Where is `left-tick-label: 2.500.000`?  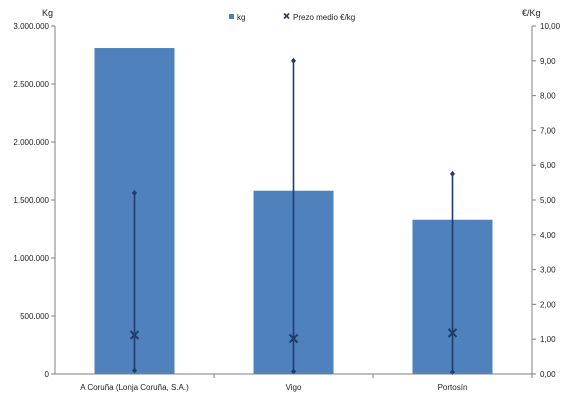
left-tick-label: 2.500.000 is located at coordinates (31, 84).